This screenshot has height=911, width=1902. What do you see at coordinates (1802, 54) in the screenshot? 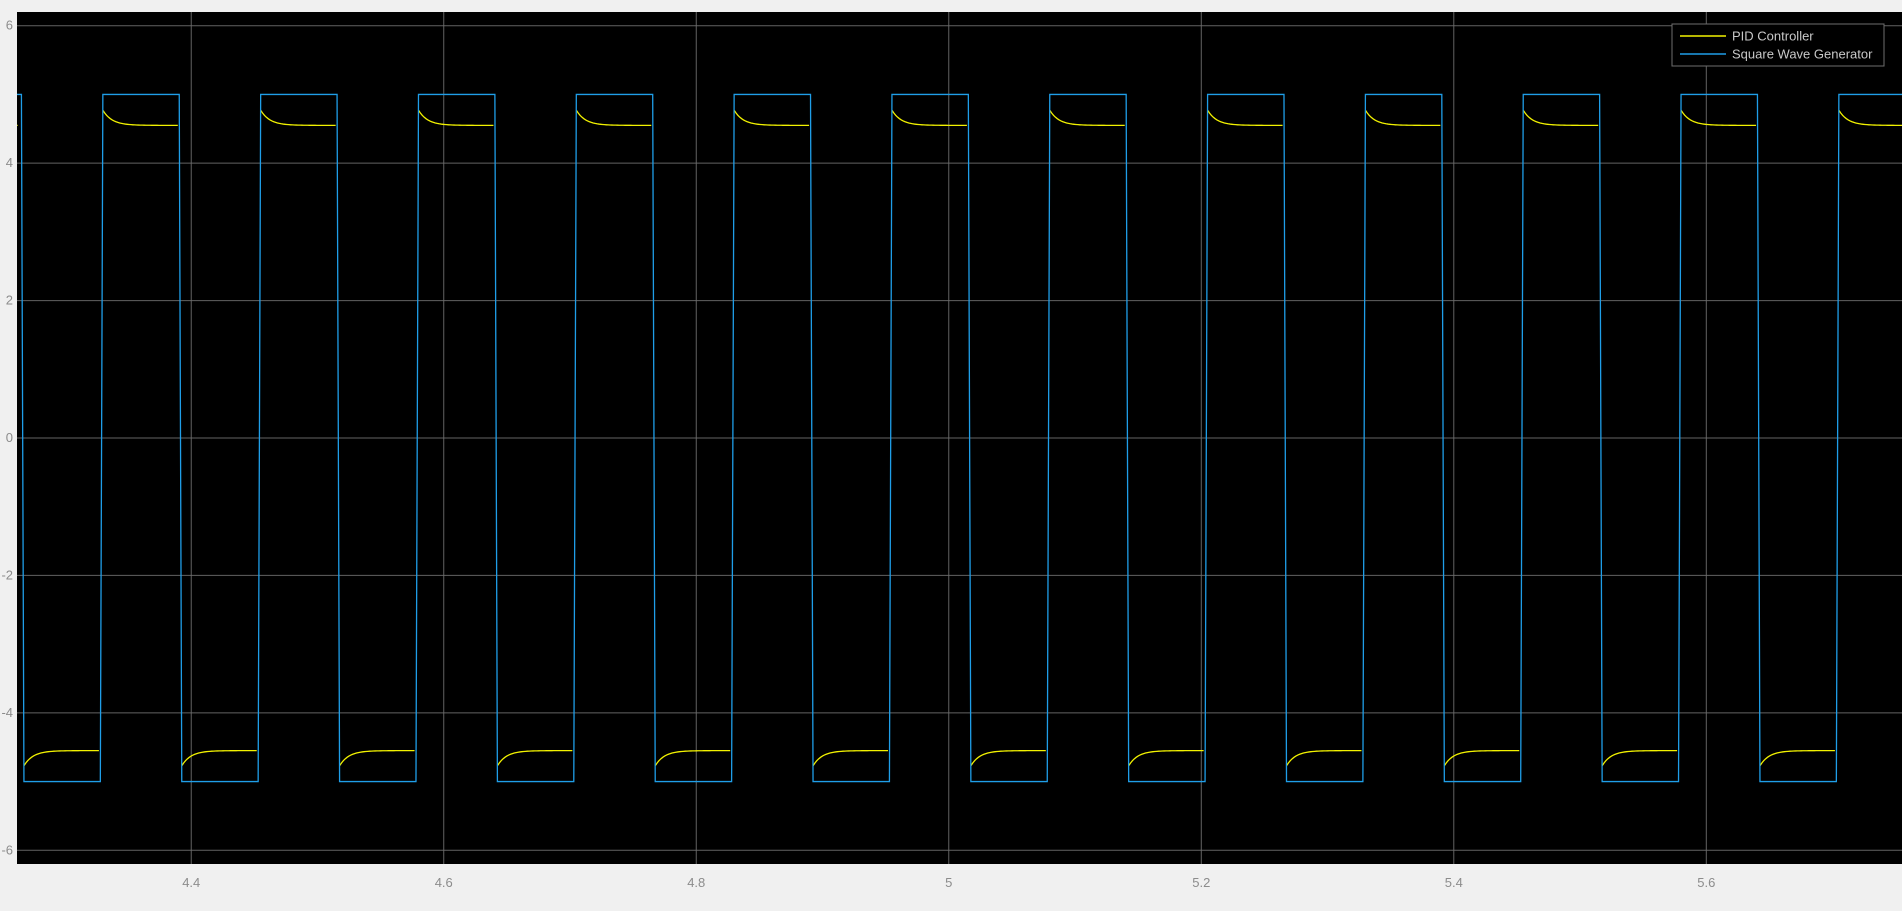
I see `legend-label: Square Wave Generator` at bounding box center [1802, 54].